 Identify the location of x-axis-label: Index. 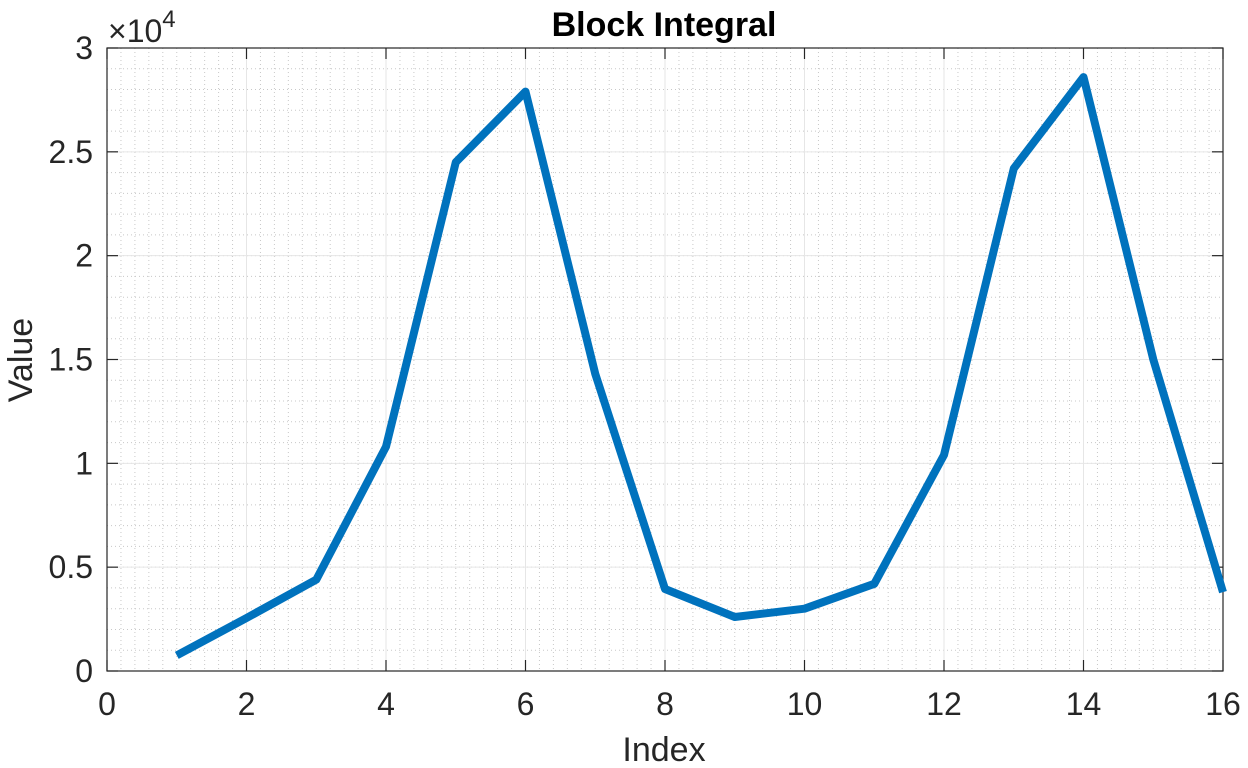
(663, 749).